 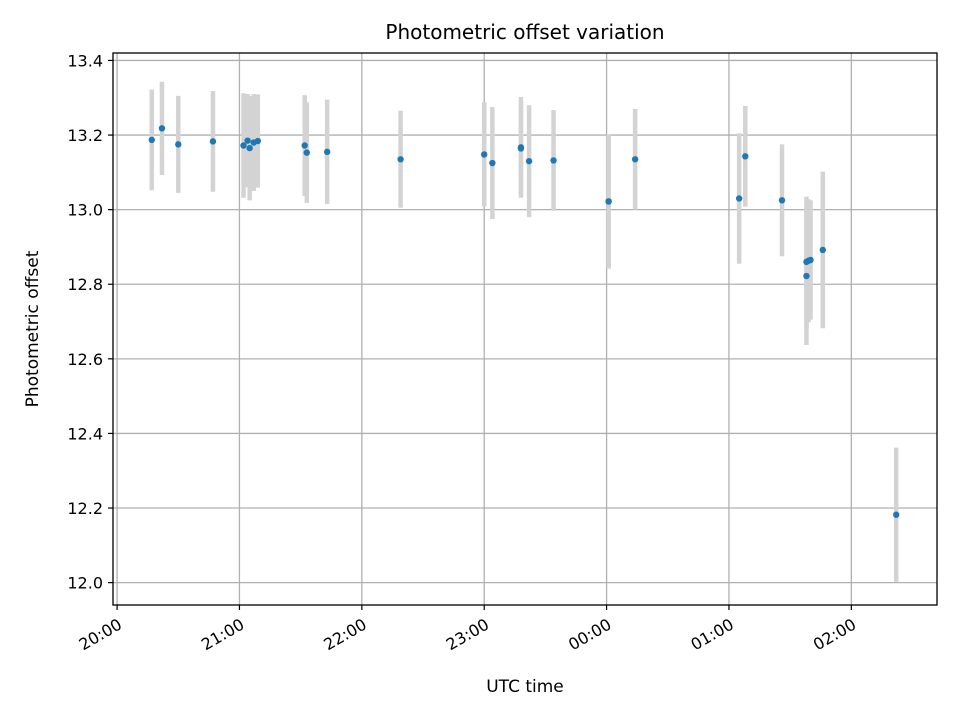 I want to click on chart-title: Photometric offset variation, so click(x=524, y=32).